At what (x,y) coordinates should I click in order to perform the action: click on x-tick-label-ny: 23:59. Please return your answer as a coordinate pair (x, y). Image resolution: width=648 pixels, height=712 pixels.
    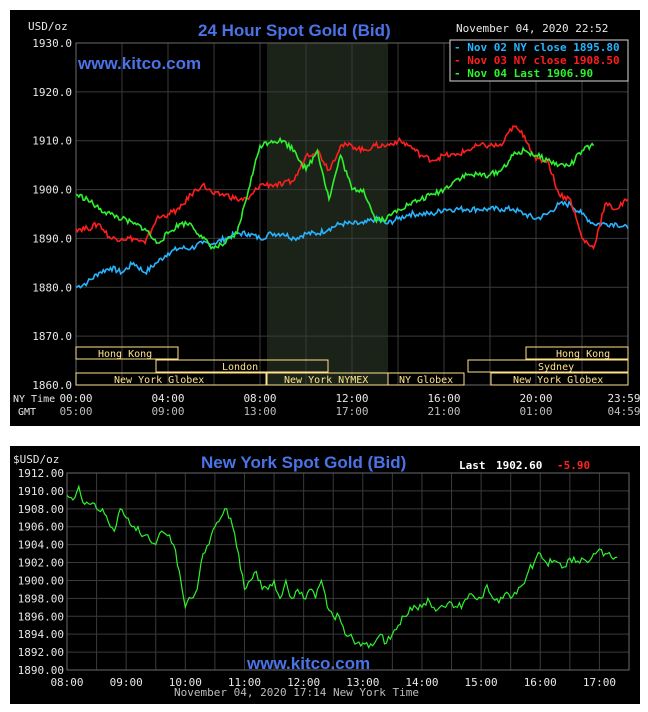
    Looking at the image, I should click on (623, 398).